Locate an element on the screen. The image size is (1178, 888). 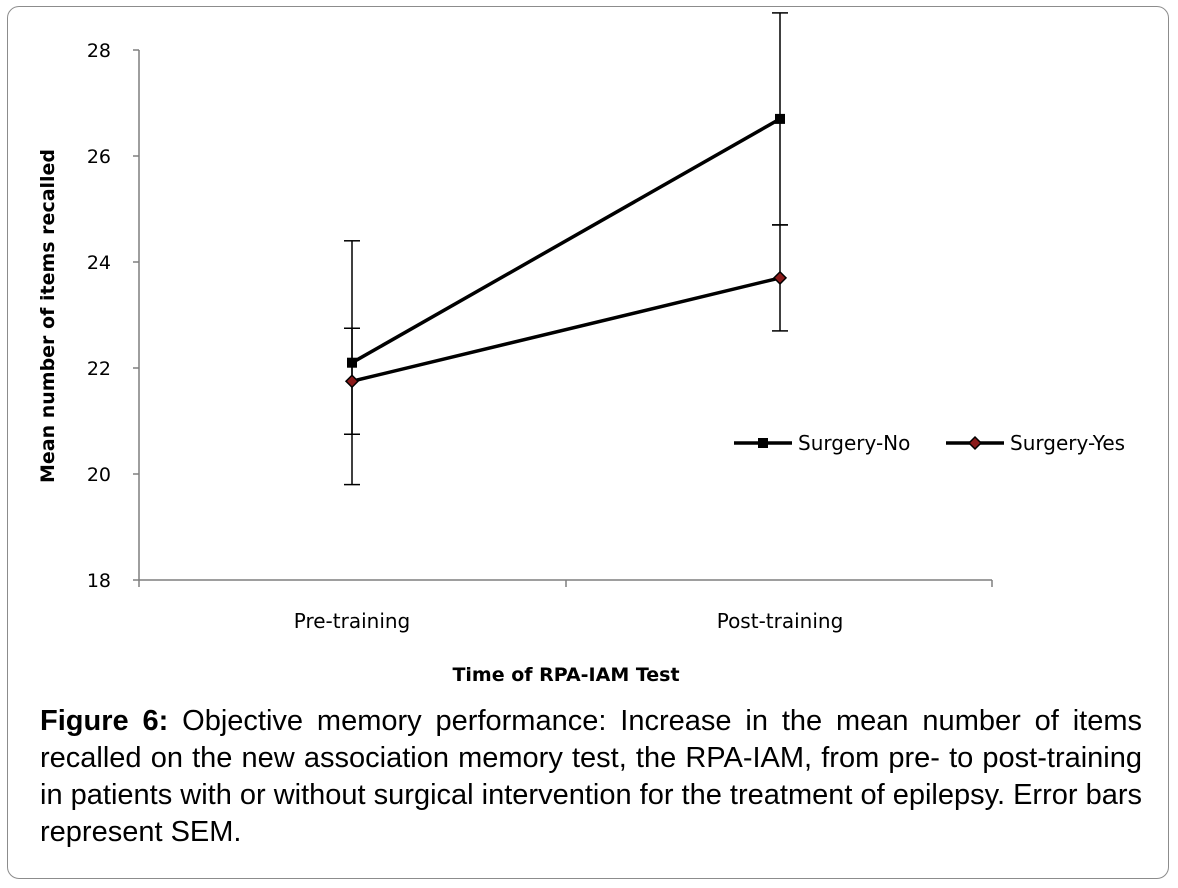
y-tick-label: 28 is located at coordinates (99, 51).